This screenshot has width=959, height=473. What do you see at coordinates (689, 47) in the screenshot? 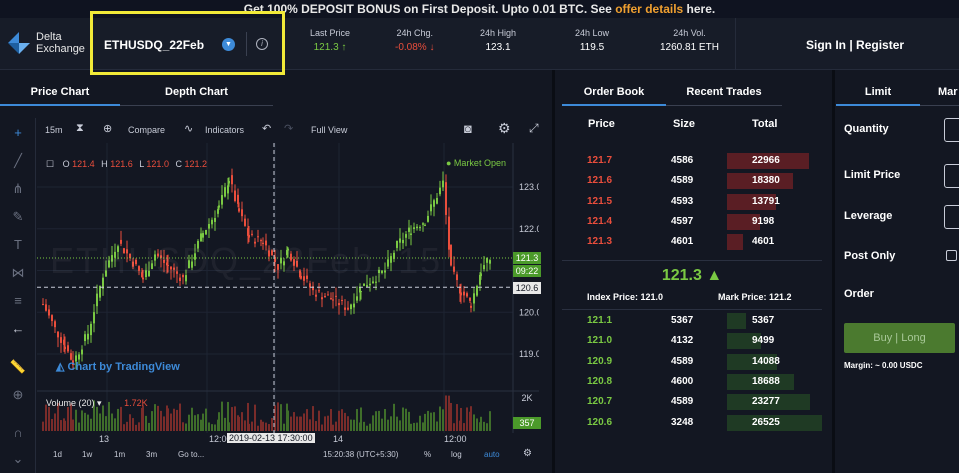
I see `stat-value: 1260.81 ETH` at bounding box center [689, 47].